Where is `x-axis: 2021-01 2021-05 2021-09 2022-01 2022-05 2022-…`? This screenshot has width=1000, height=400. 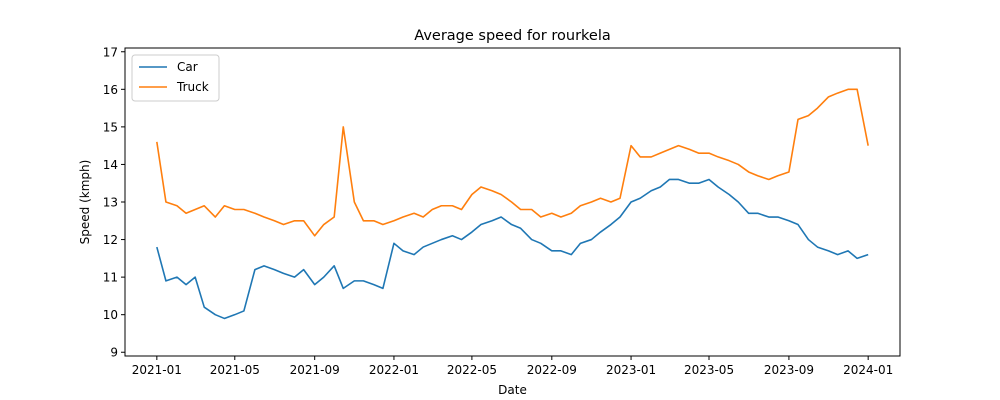 x-axis: 2021-01 2021-05 2021-09 2022-01 2022-05 2022-… is located at coordinates (512, 366).